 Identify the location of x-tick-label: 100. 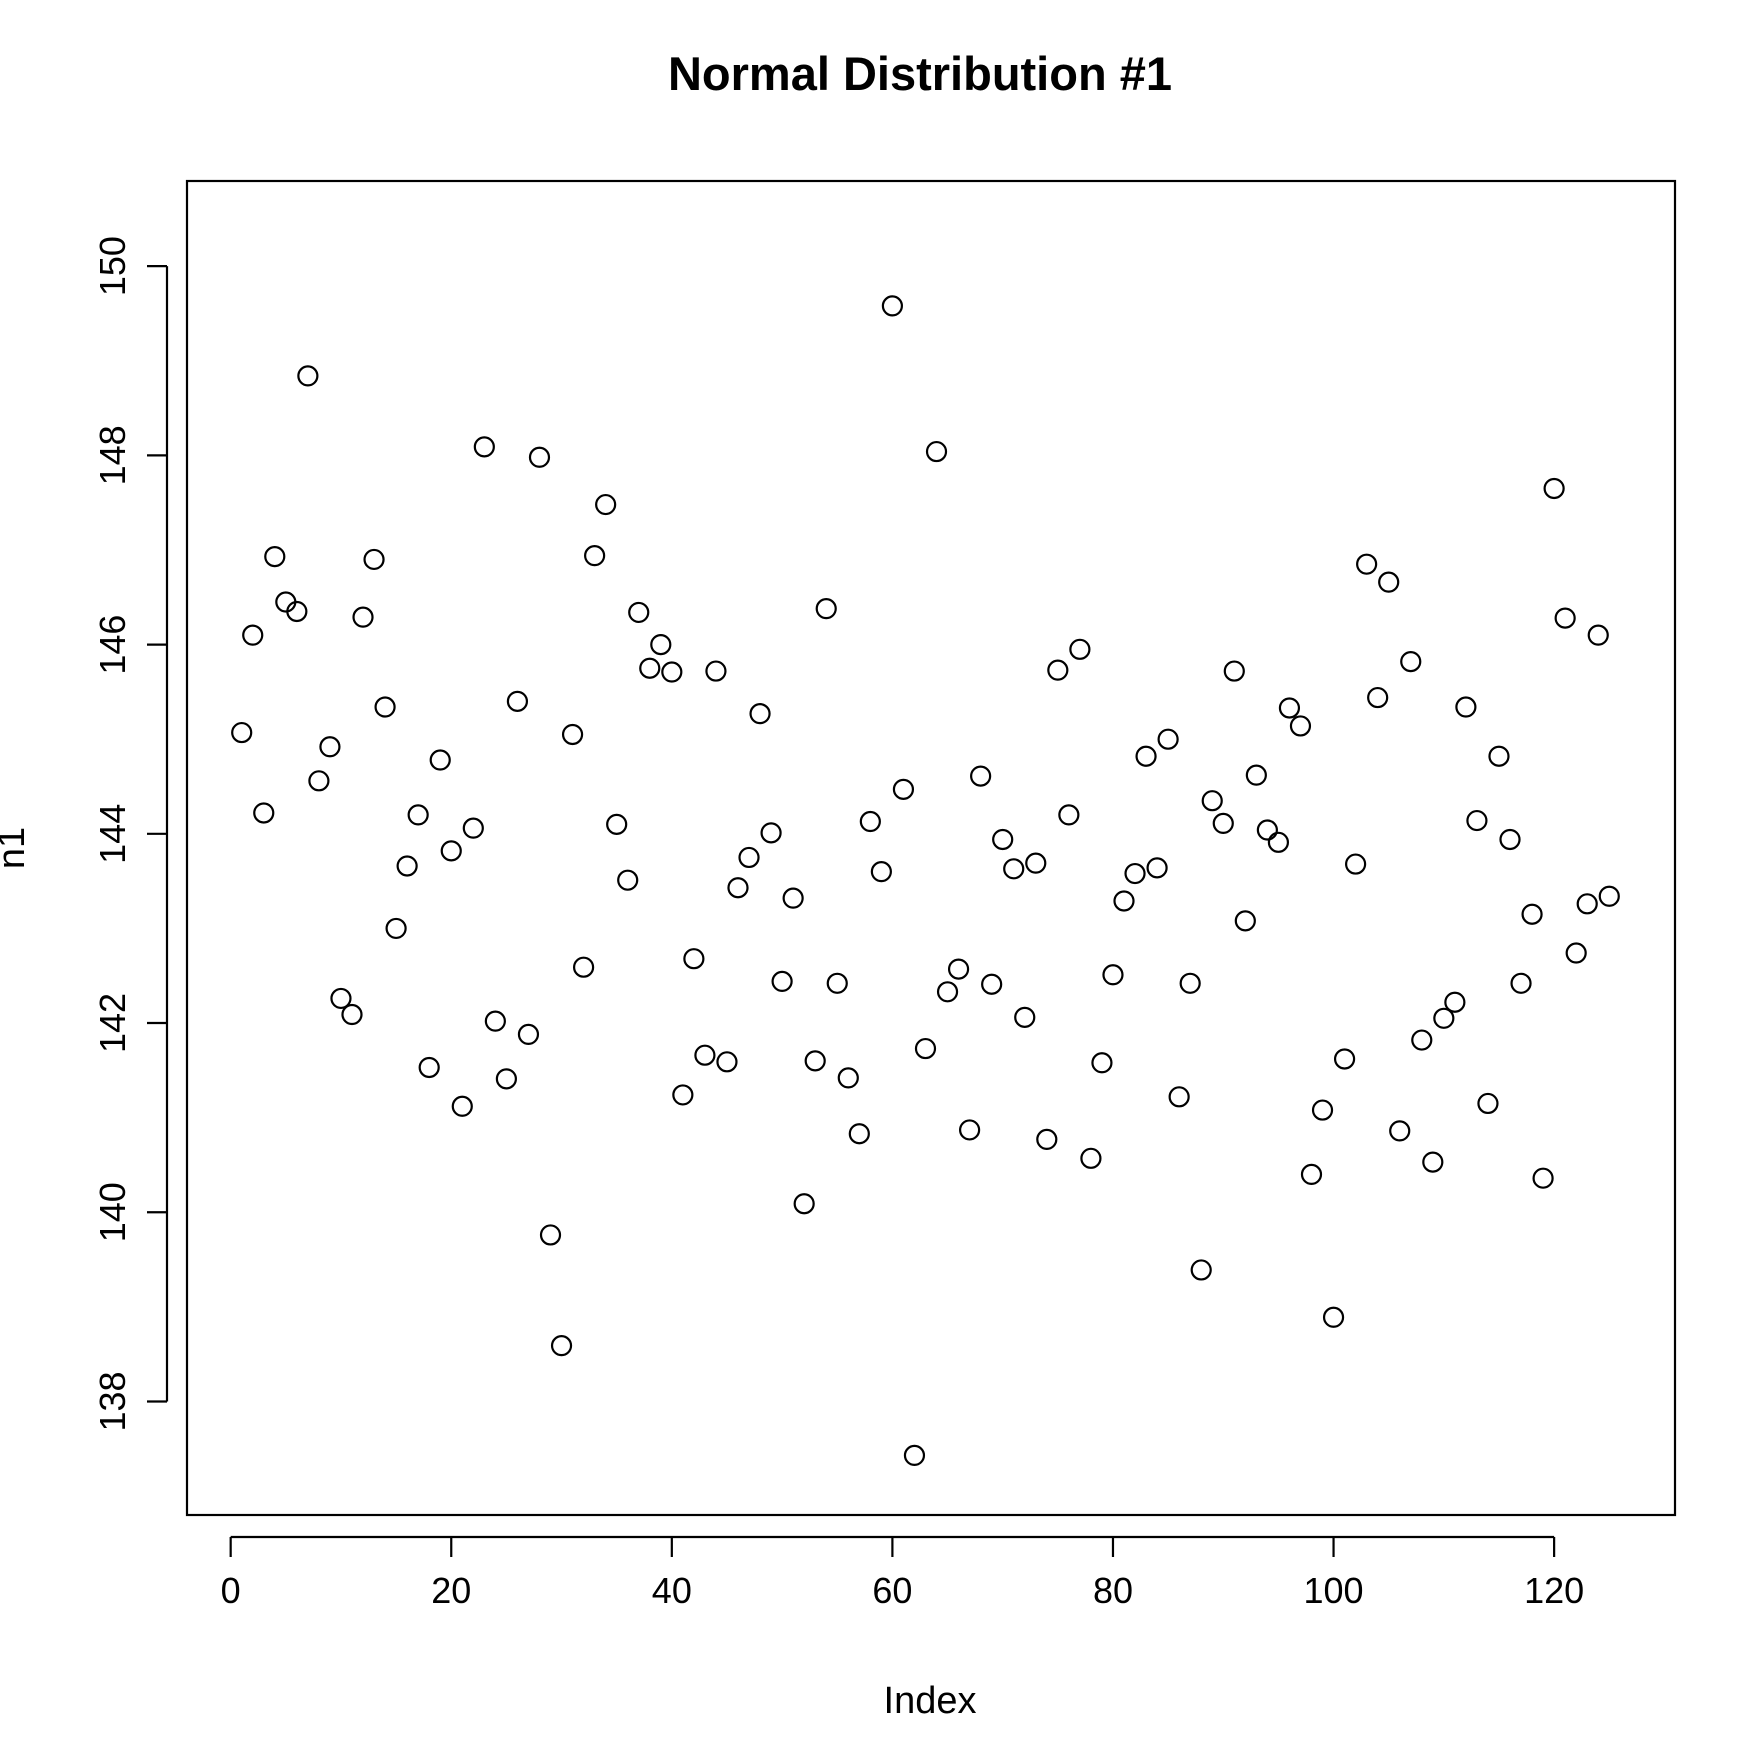
(1334, 1590).